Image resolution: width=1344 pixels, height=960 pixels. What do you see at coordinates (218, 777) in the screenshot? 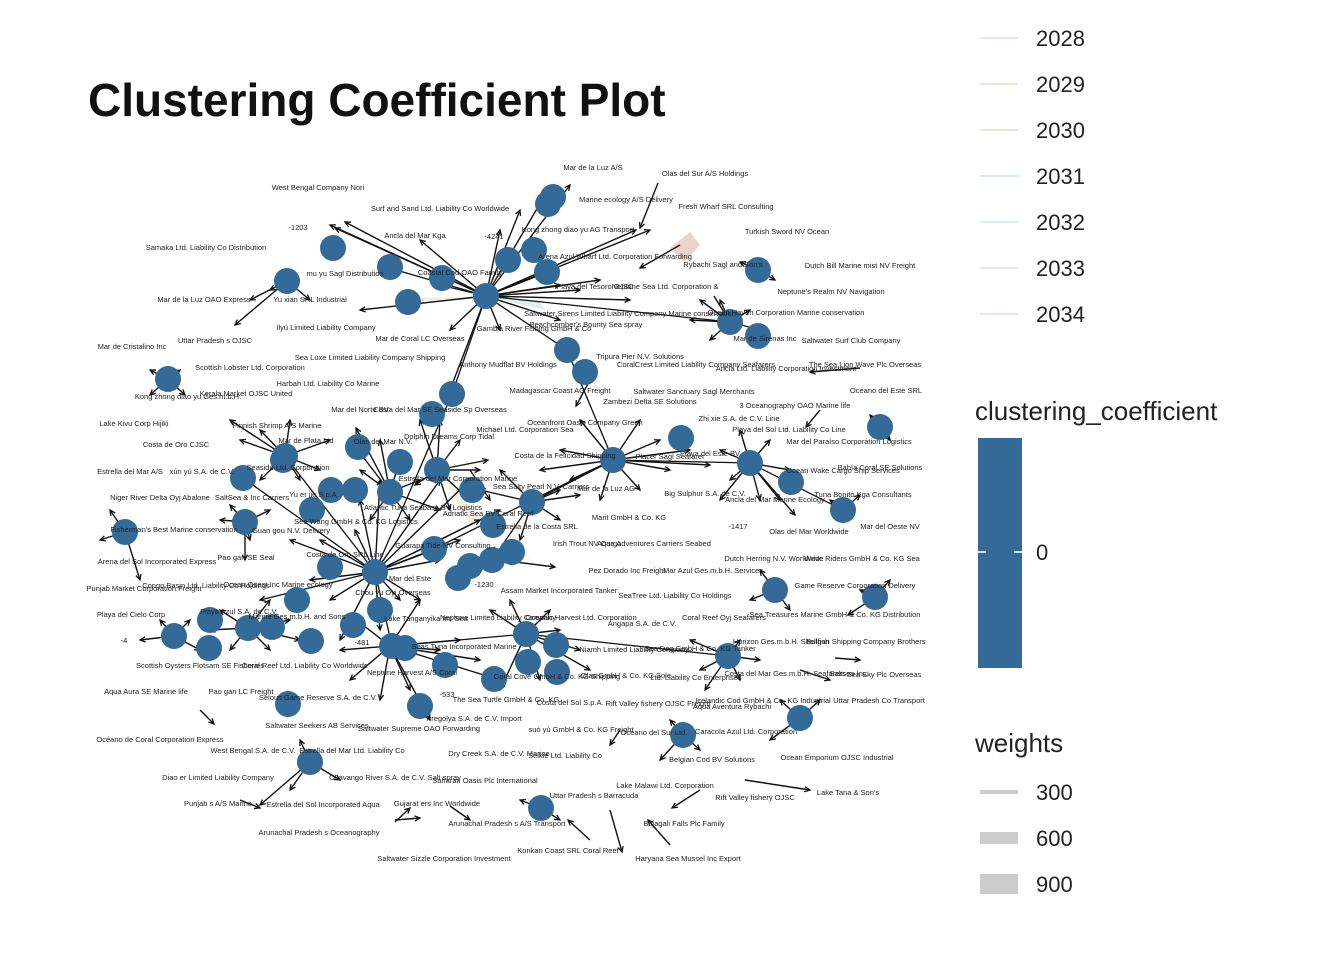
I see `node-label-154: Diao er Limited Liability Company` at bounding box center [218, 777].